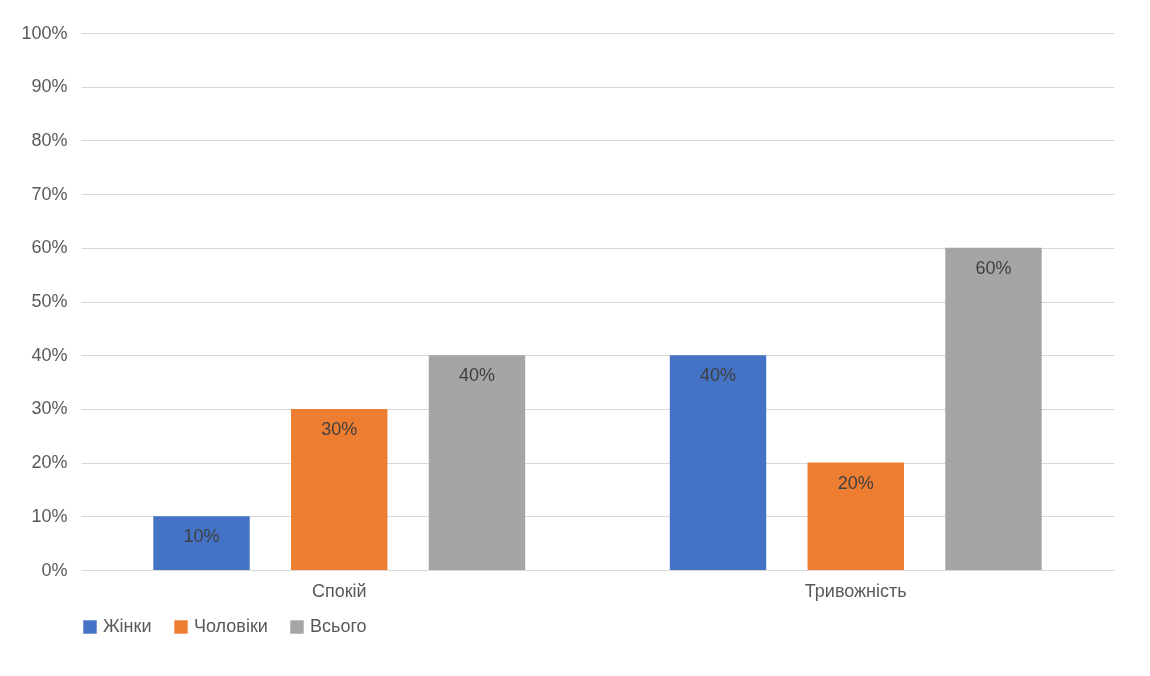 This screenshot has width=1150, height=676. What do you see at coordinates (339, 428) in the screenshot?
I see `data-label: 30%` at bounding box center [339, 428].